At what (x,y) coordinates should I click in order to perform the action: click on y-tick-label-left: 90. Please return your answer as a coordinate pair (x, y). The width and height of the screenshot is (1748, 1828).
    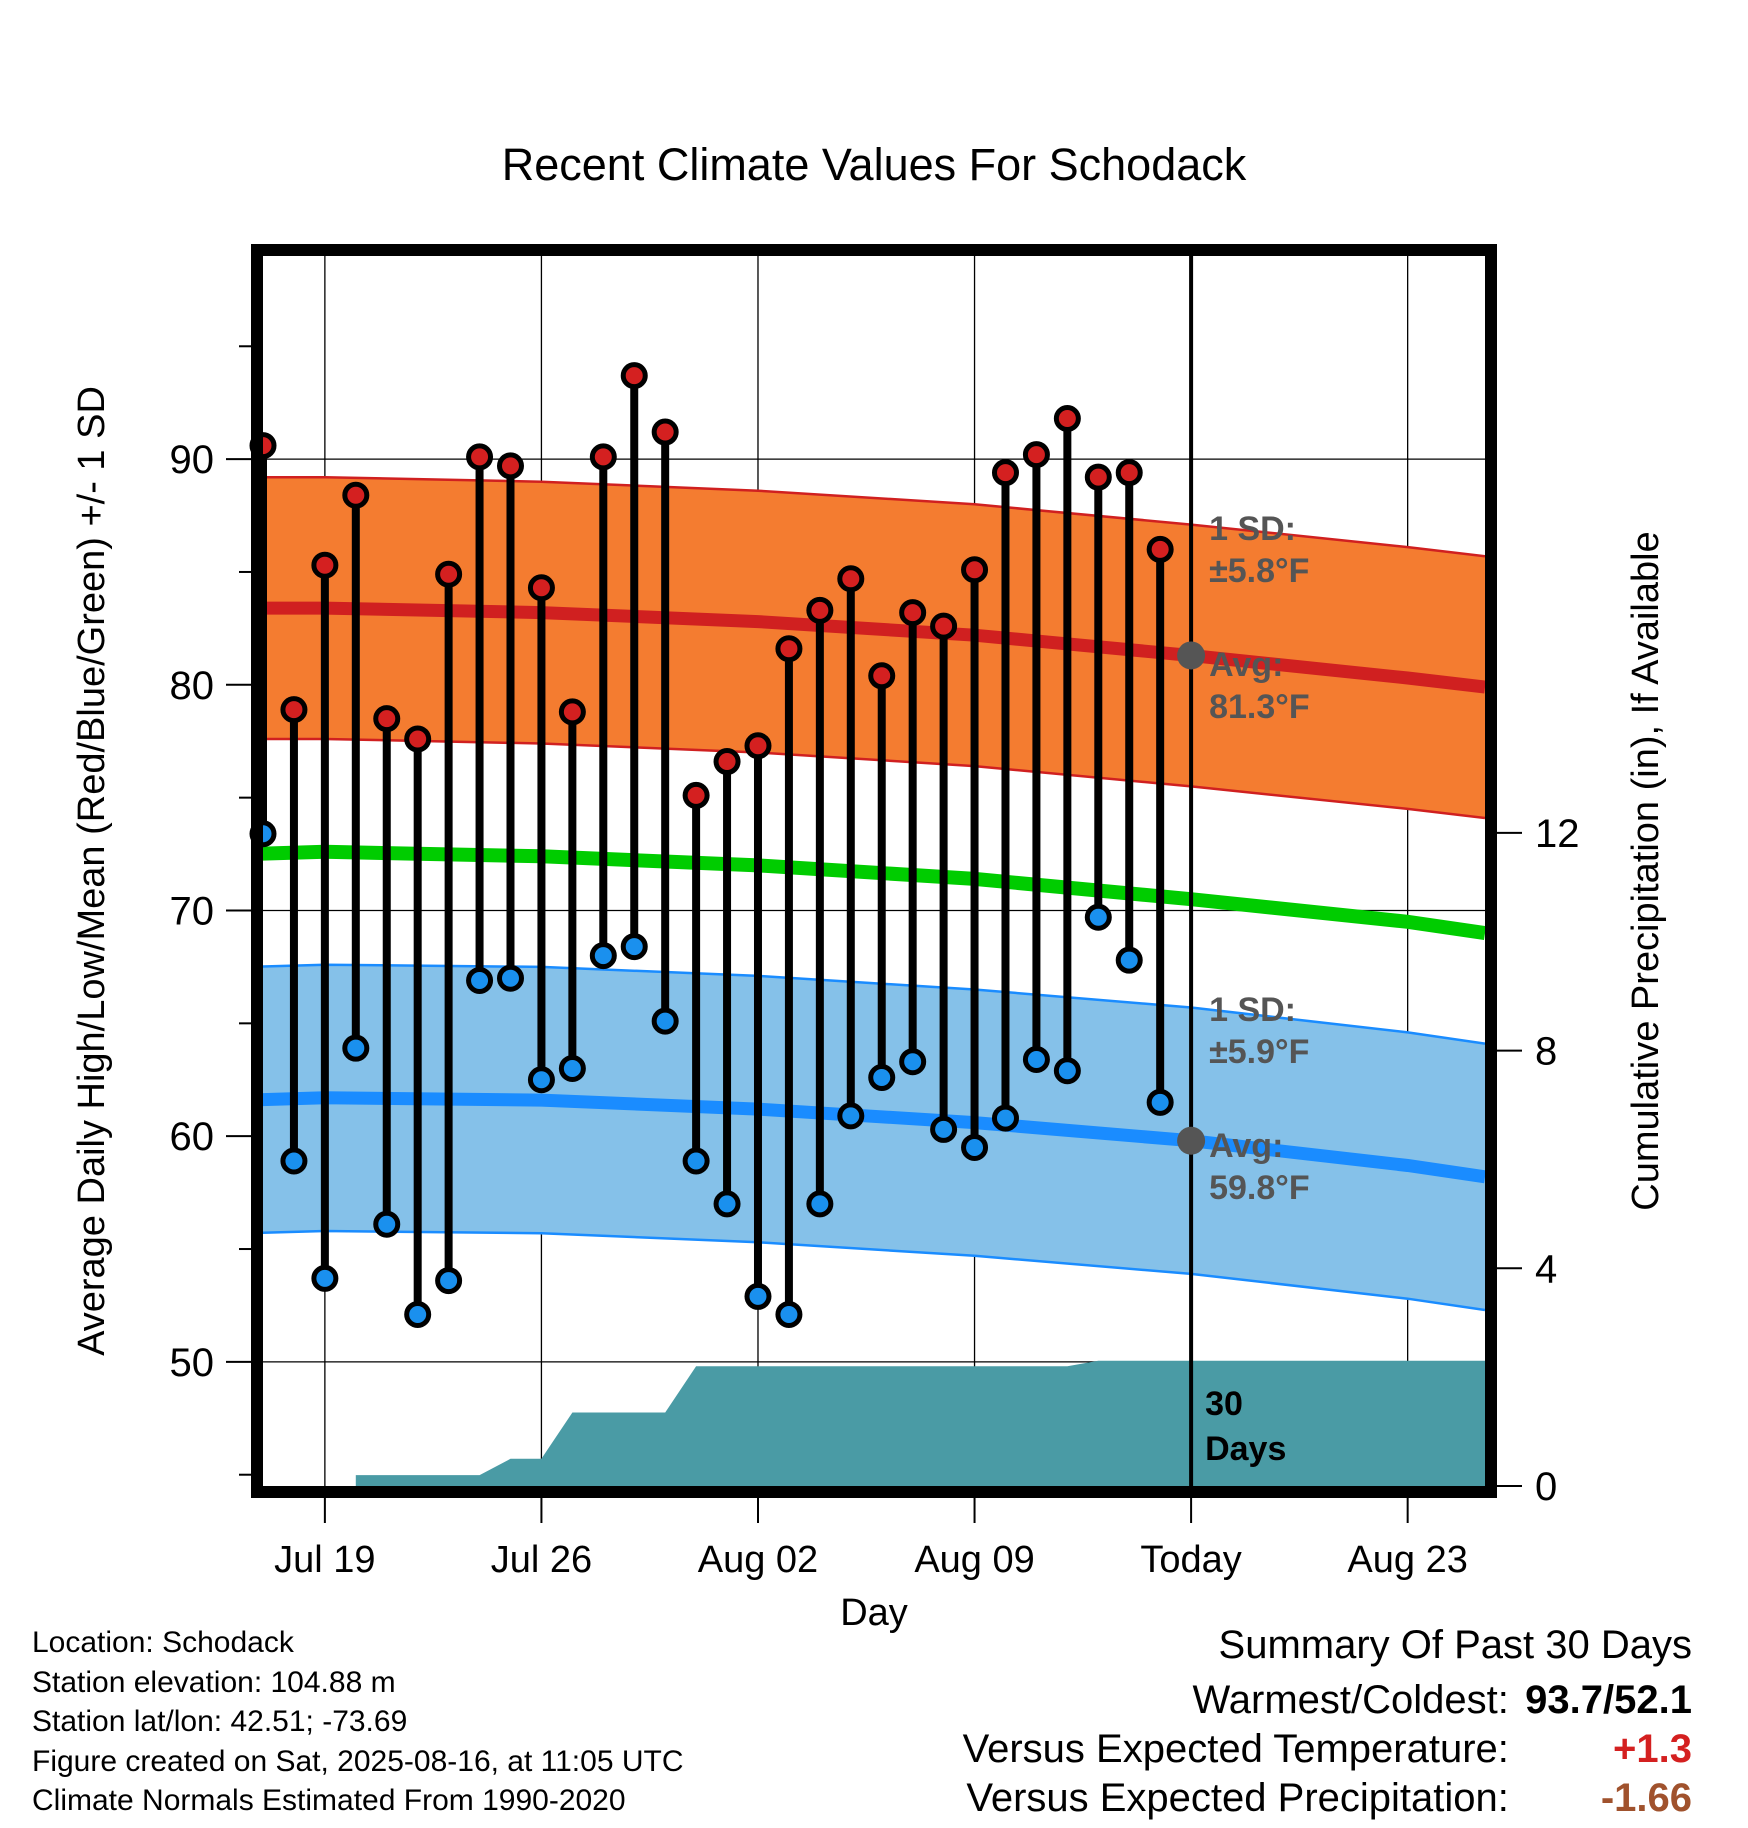
    Looking at the image, I should click on (192, 460).